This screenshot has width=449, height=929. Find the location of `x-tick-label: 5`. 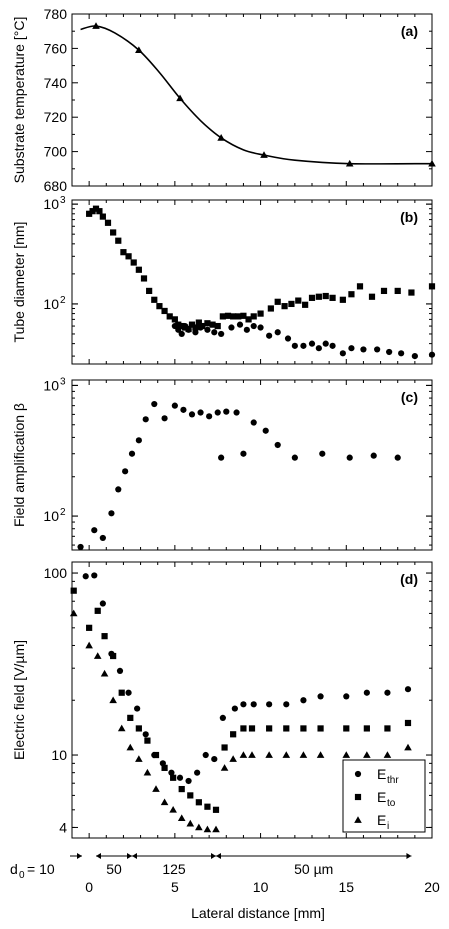

x-tick-label: 5 is located at coordinates (175, 887).